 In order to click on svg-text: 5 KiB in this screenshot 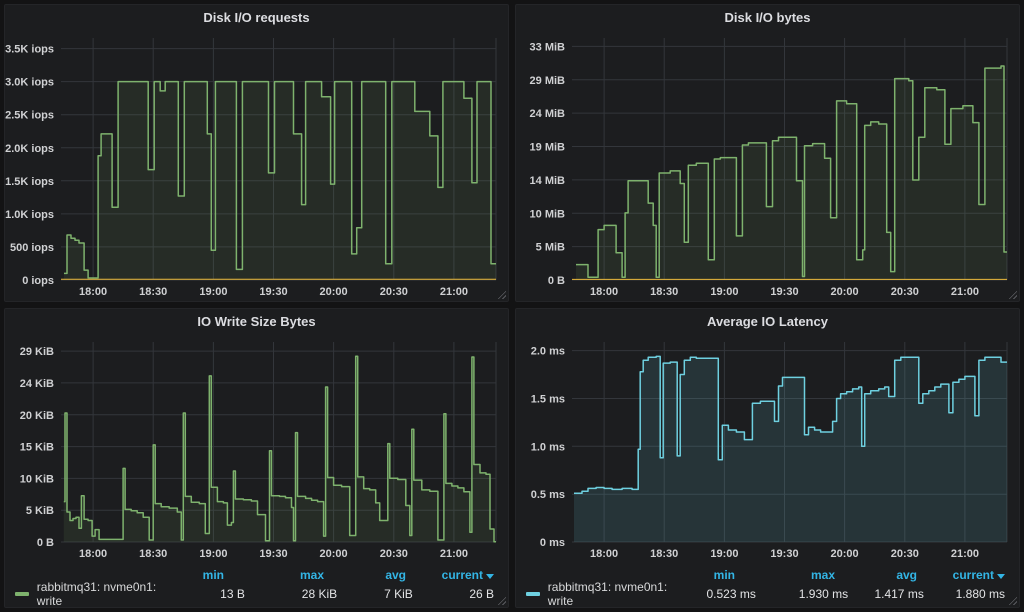, I will do `click(40, 511)`.